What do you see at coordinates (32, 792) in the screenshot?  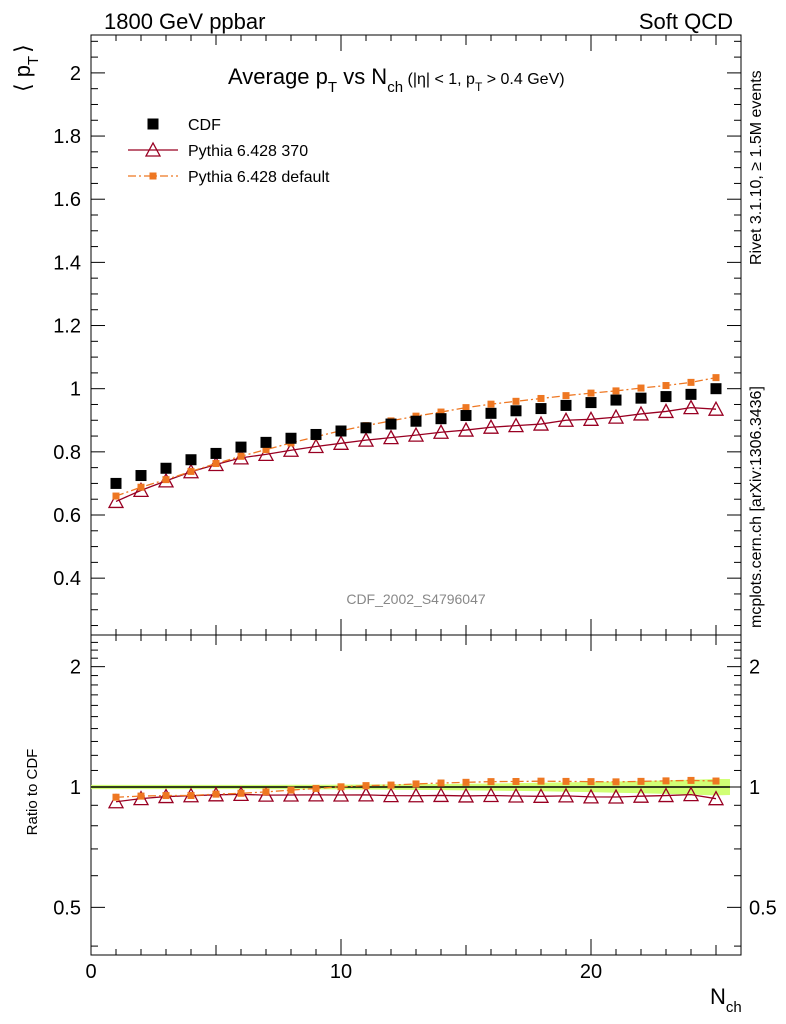 I see `ratio-y-axis-label: Ratio to CDF` at bounding box center [32, 792].